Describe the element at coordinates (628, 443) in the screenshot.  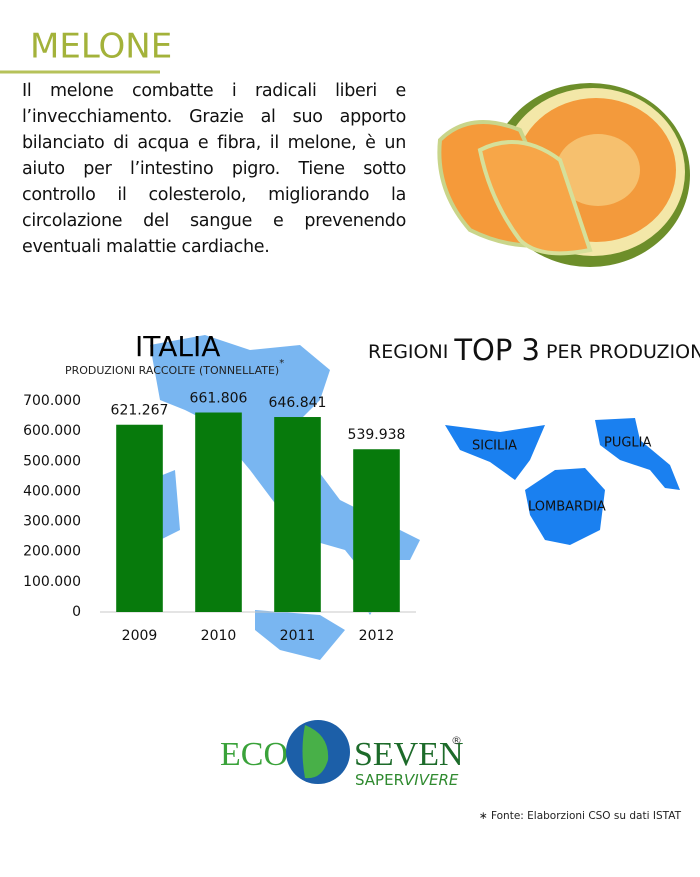
I see `region-label: PUGLIA` at that location.